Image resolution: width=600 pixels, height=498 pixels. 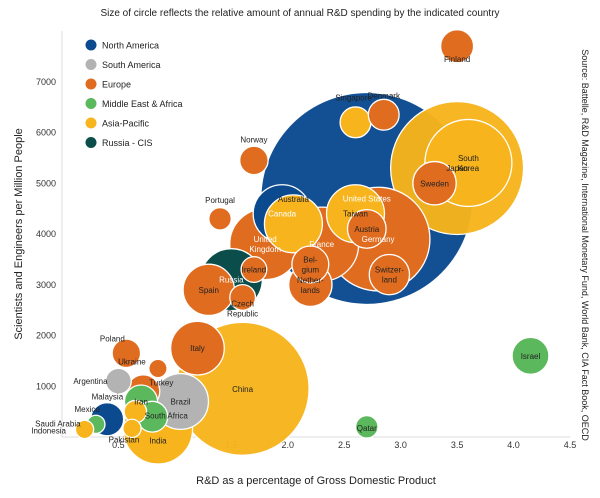 What do you see at coordinates (389, 270) in the screenshot?
I see `bubble-label-switzerland: Switzer-` at bounding box center [389, 270].